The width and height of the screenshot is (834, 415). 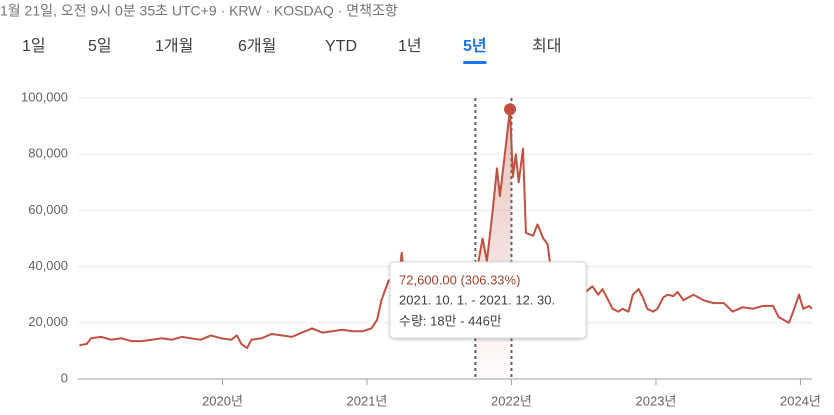 What do you see at coordinates (48, 209) in the screenshot?
I see `y-tick-label: 60,000` at bounding box center [48, 209].